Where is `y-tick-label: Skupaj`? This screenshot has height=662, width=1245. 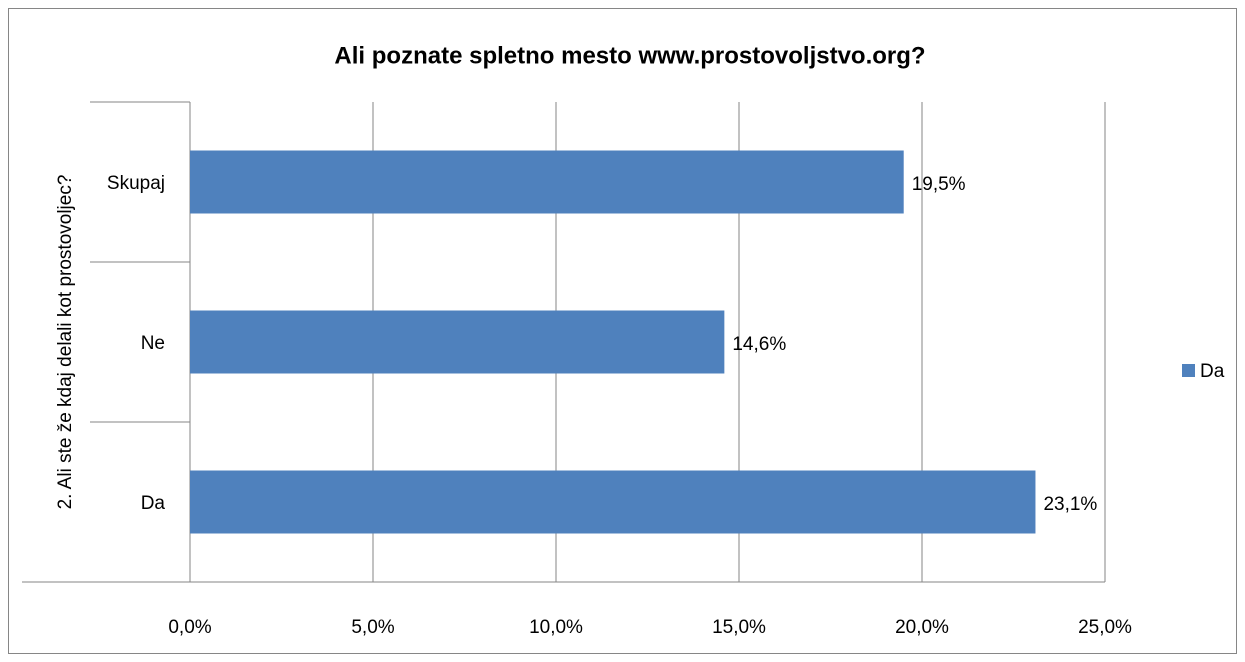
y-tick-label: Skupaj is located at coordinates (136, 183).